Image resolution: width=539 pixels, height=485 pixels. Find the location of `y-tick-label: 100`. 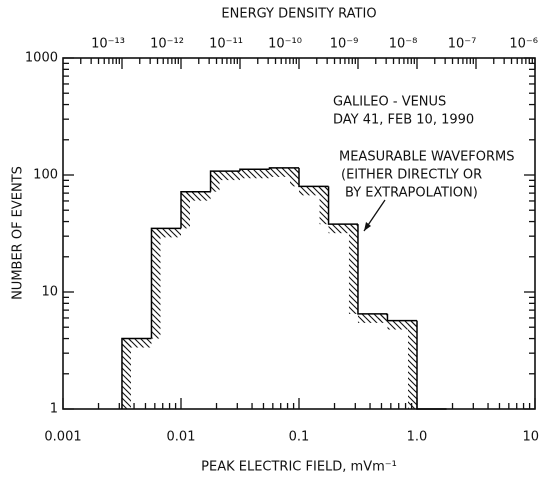

y-tick-label: 100 is located at coordinates (45, 175).